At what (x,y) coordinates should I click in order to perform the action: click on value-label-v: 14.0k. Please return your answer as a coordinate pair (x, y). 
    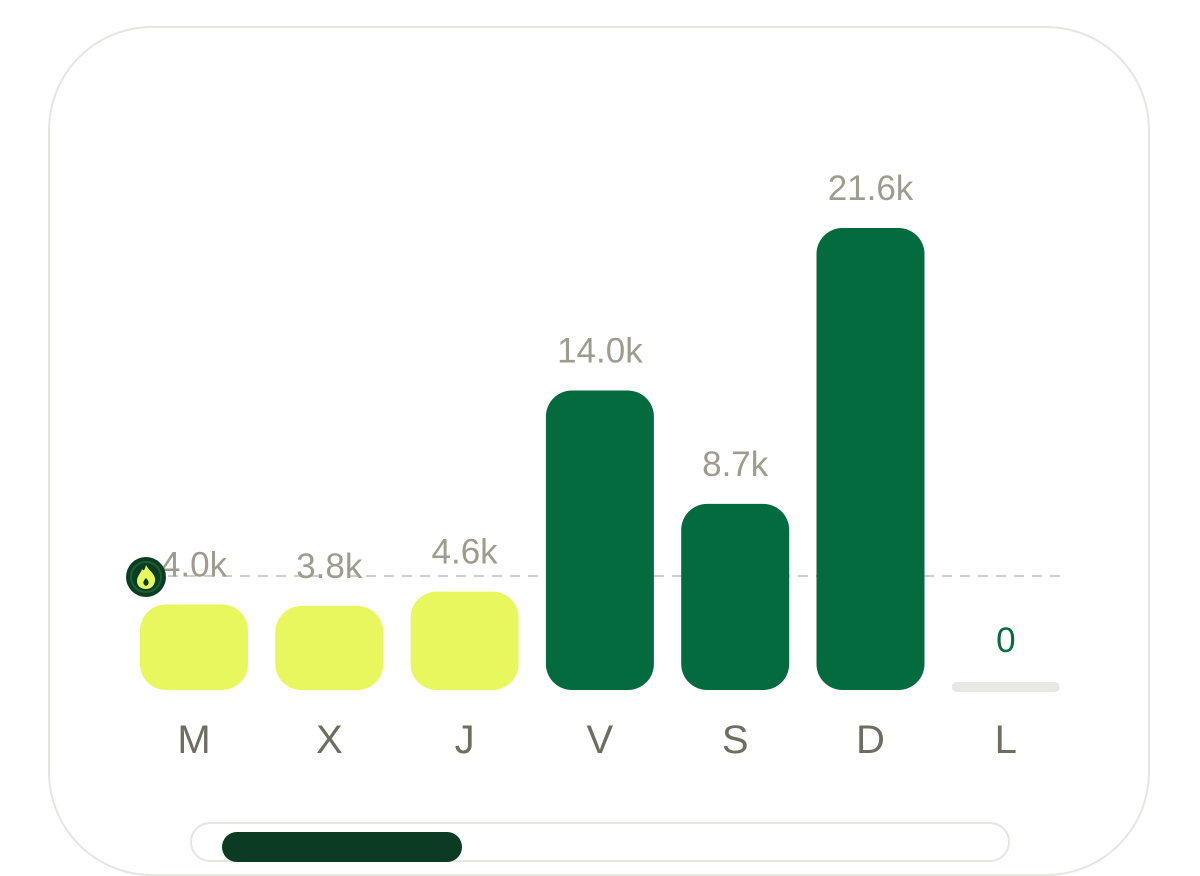
    Looking at the image, I should click on (600, 351).